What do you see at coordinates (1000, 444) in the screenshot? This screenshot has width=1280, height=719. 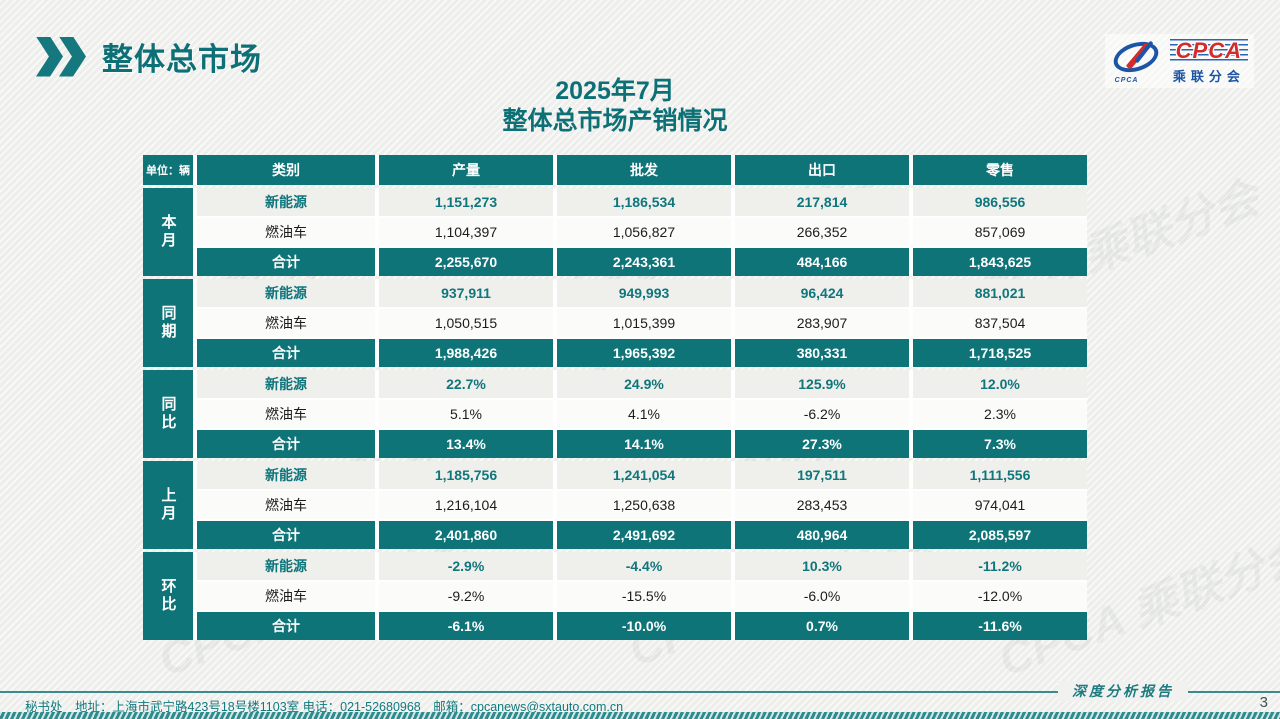 I see `value-cell: 7.3%` at bounding box center [1000, 444].